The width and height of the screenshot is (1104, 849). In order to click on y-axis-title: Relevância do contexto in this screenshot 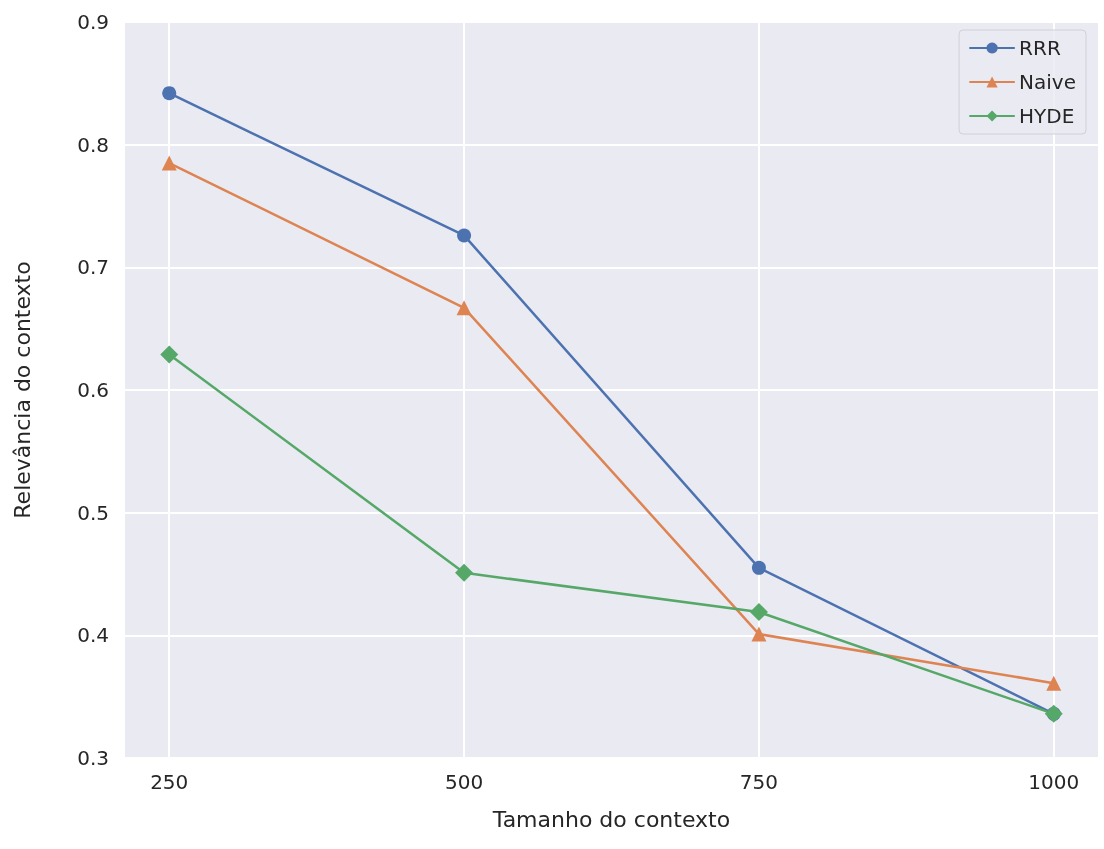, I will do `click(22, 390)`.